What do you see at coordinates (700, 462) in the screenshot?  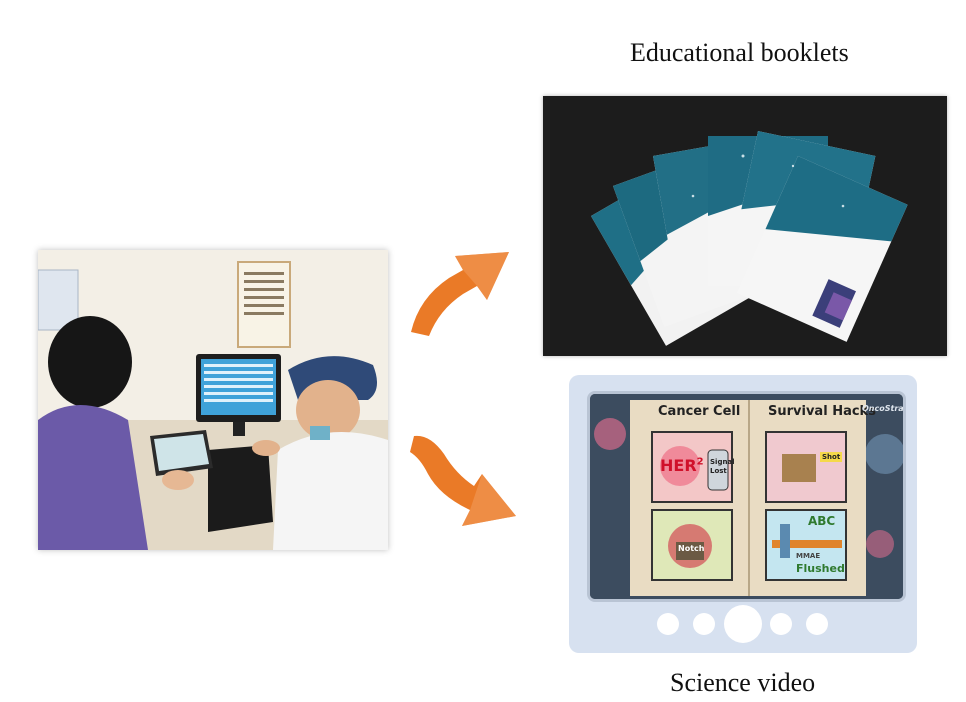 I see `panel-her-sup: 2` at bounding box center [700, 462].